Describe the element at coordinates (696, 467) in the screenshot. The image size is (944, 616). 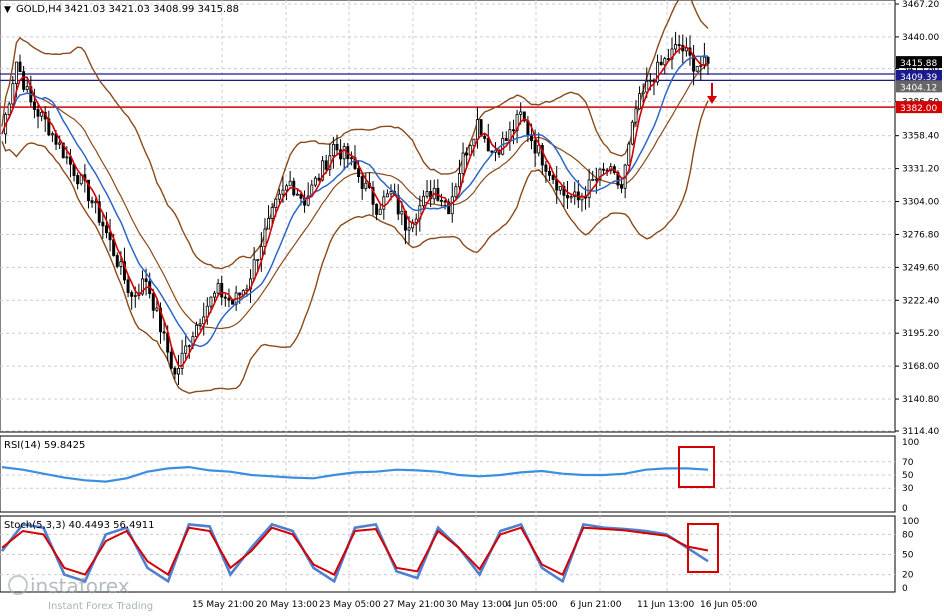
I see `rsi-highlight-box` at that location.